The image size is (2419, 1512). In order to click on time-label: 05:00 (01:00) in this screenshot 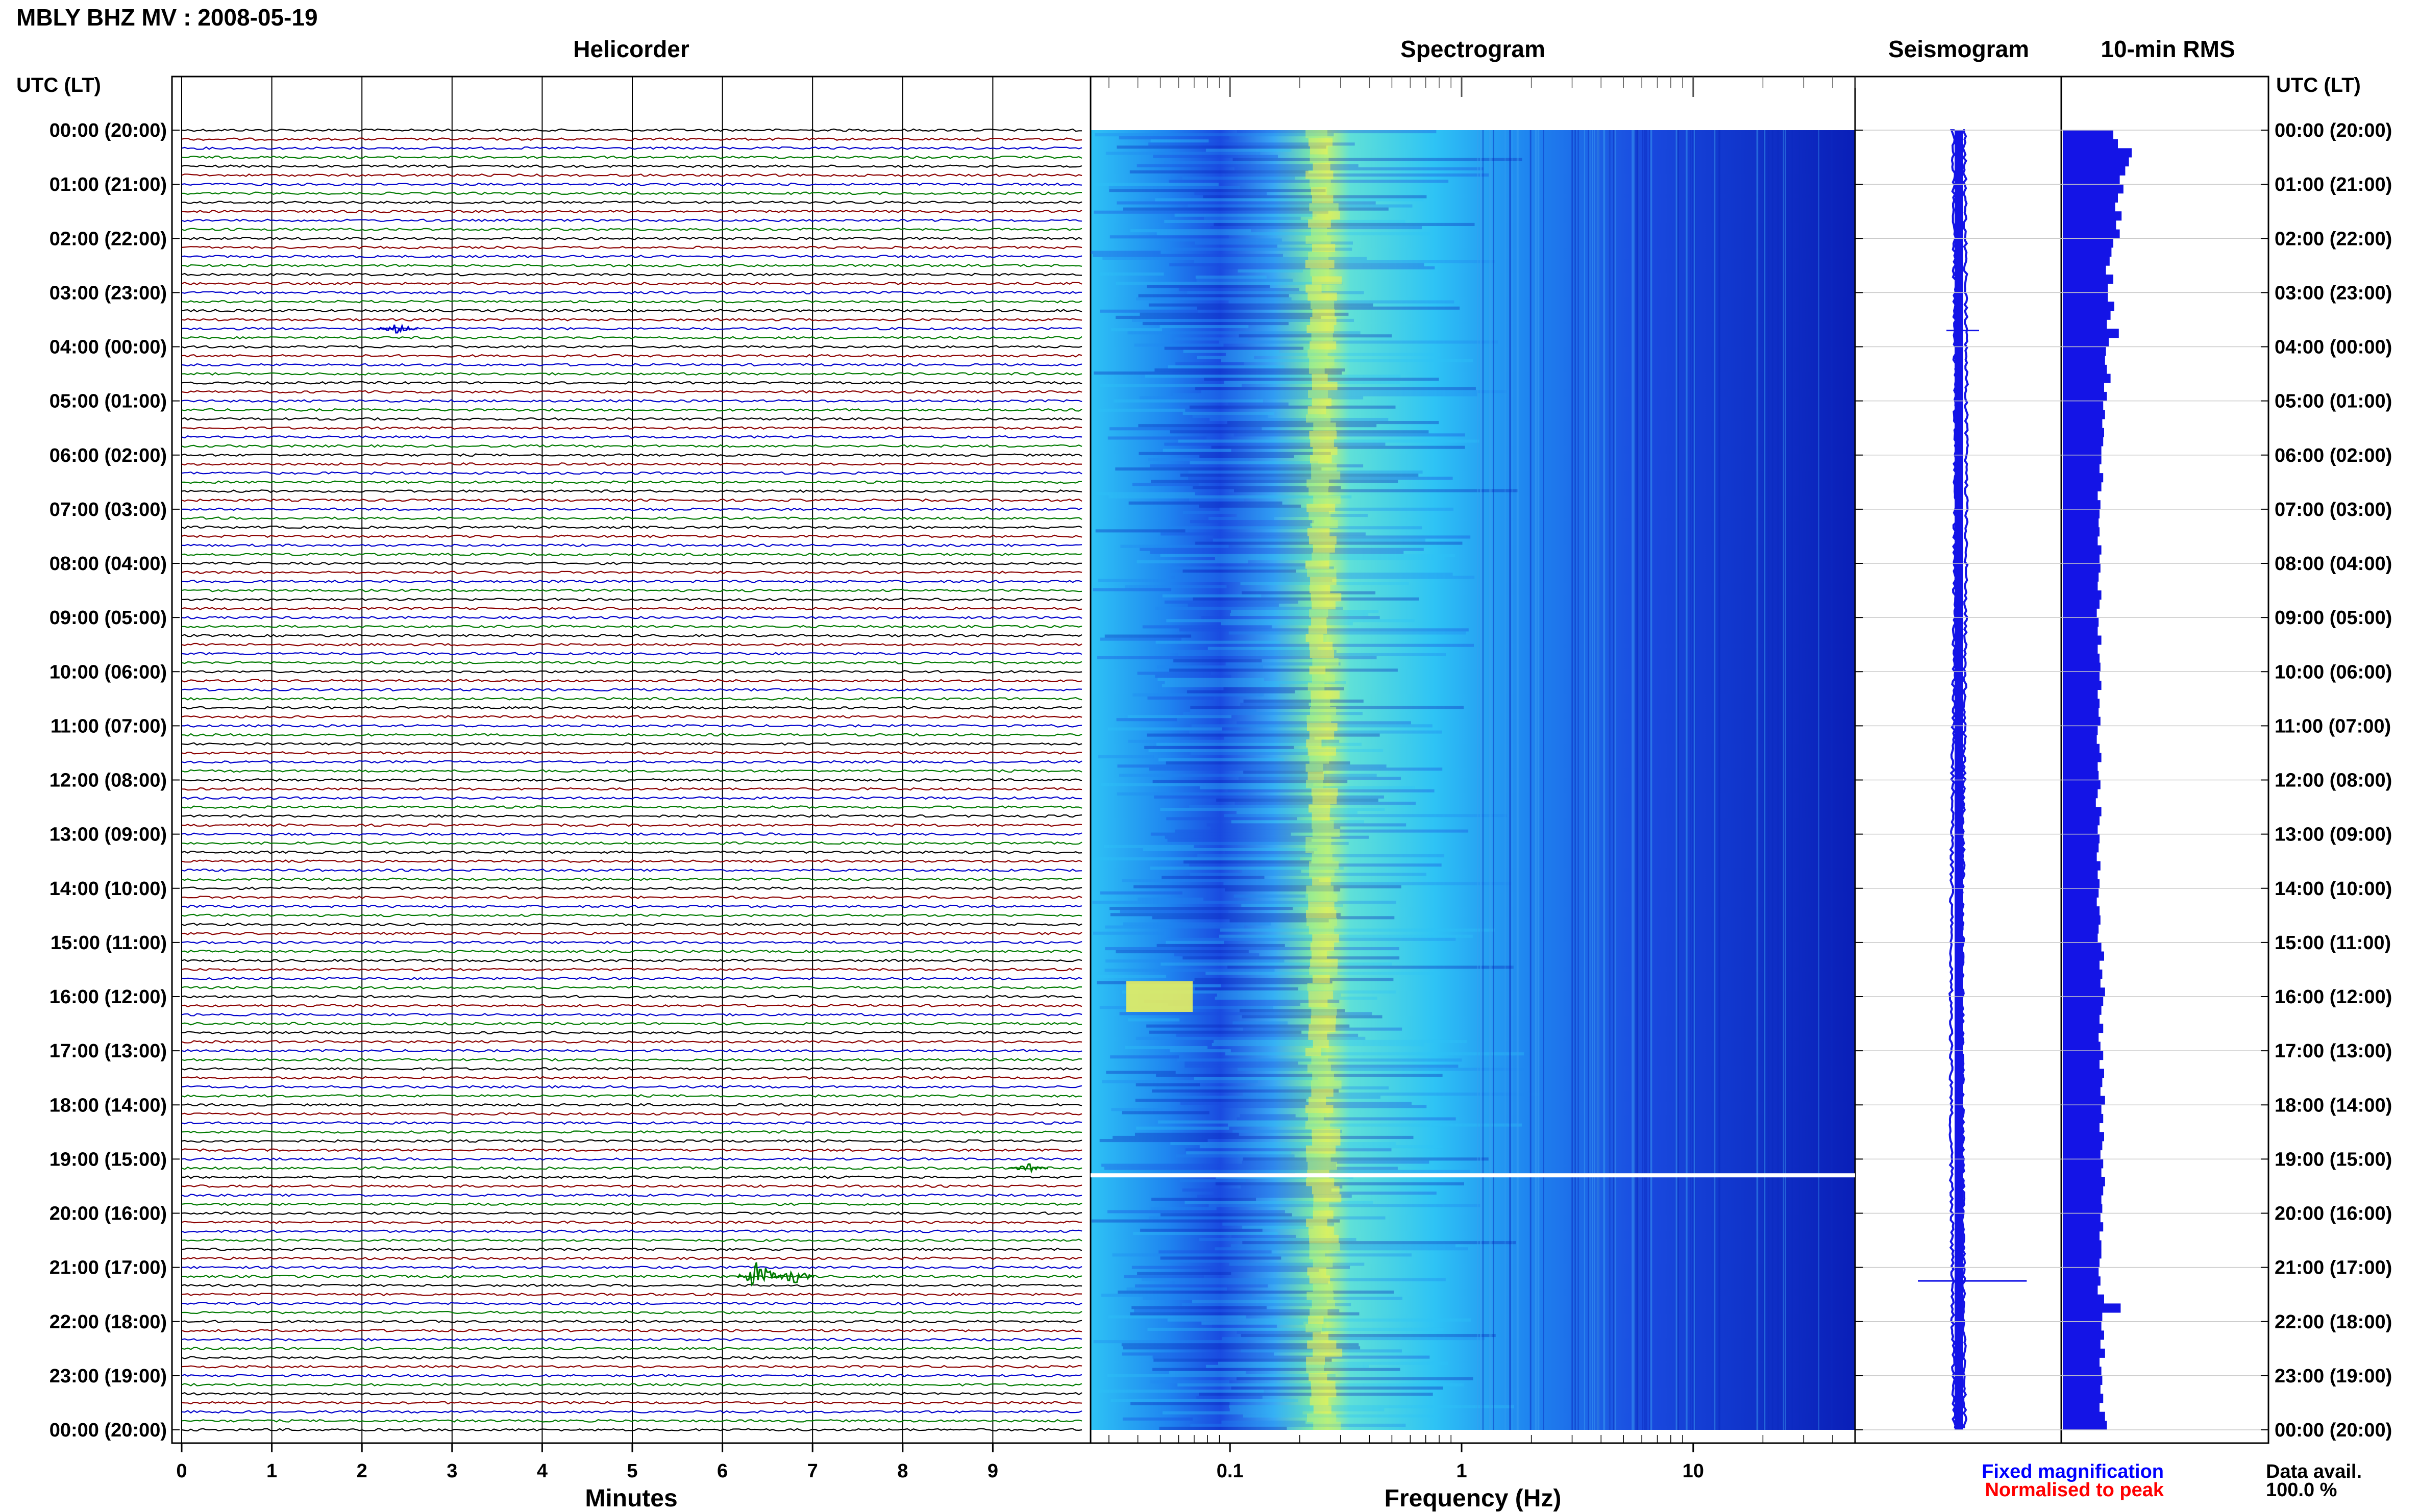, I will do `click(2333, 401)`.